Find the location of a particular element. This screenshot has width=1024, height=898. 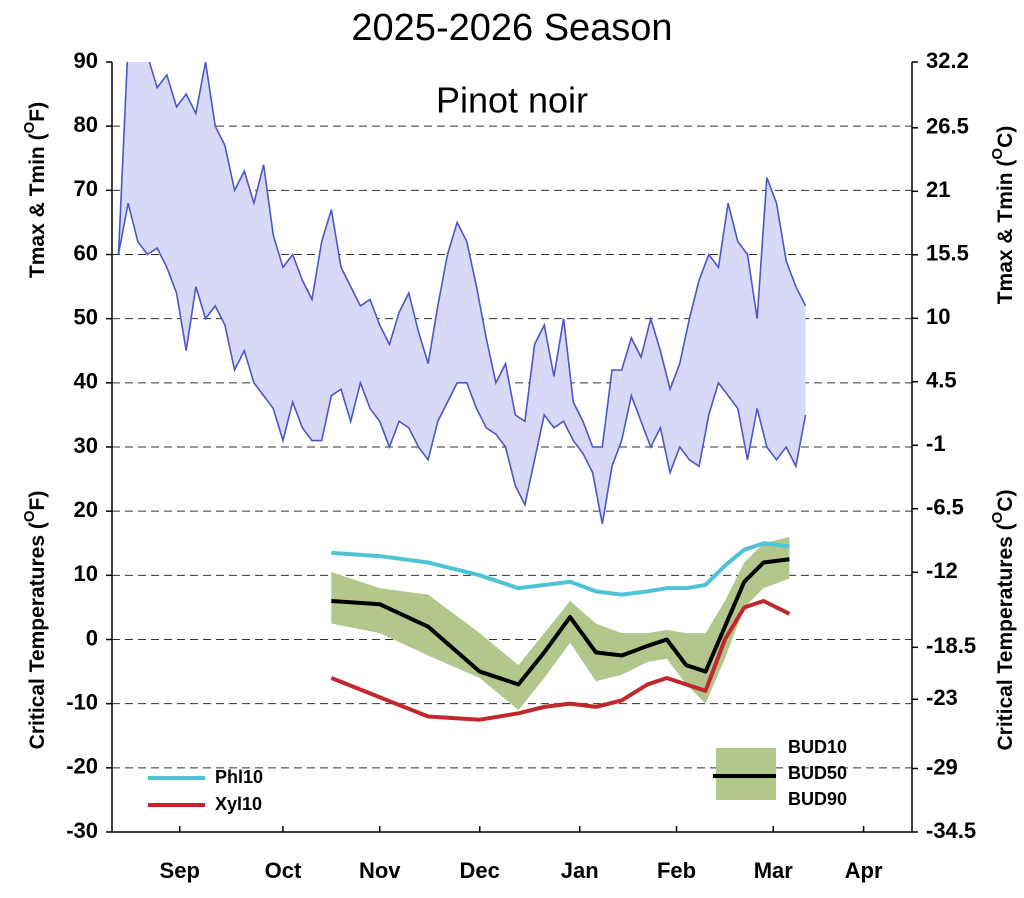

legend-label: BUD10 is located at coordinates (817, 747).